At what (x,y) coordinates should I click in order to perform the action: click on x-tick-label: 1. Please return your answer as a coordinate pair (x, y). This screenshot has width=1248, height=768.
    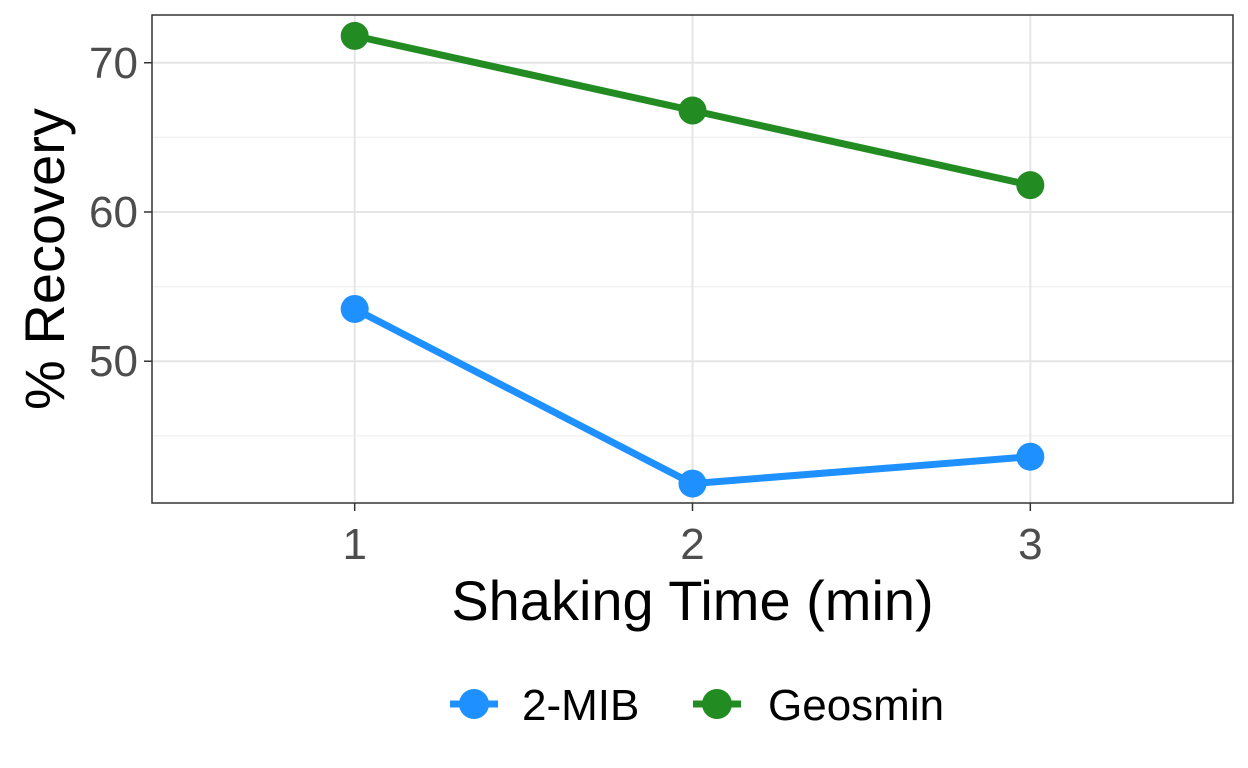
    Looking at the image, I should click on (354, 544).